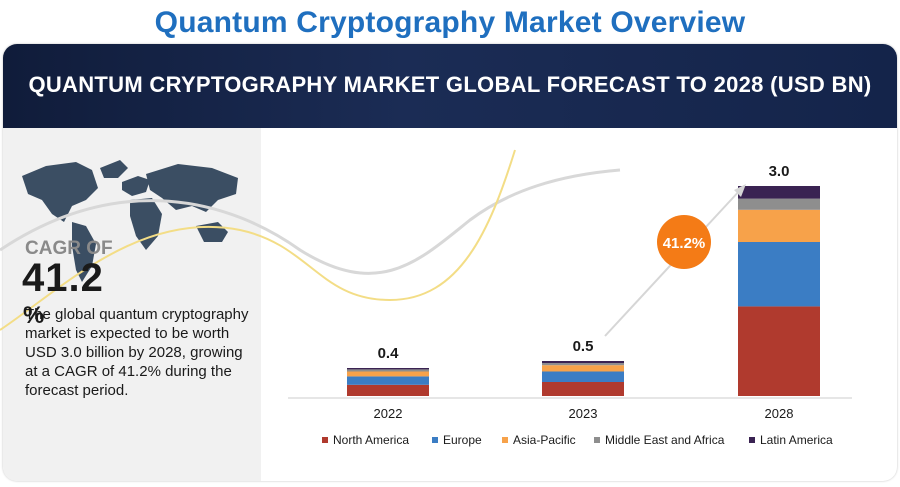  Describe the element at coordinates (505, 440) in the screenshot. I see `legend-swatch-asia-pacific` at that location.